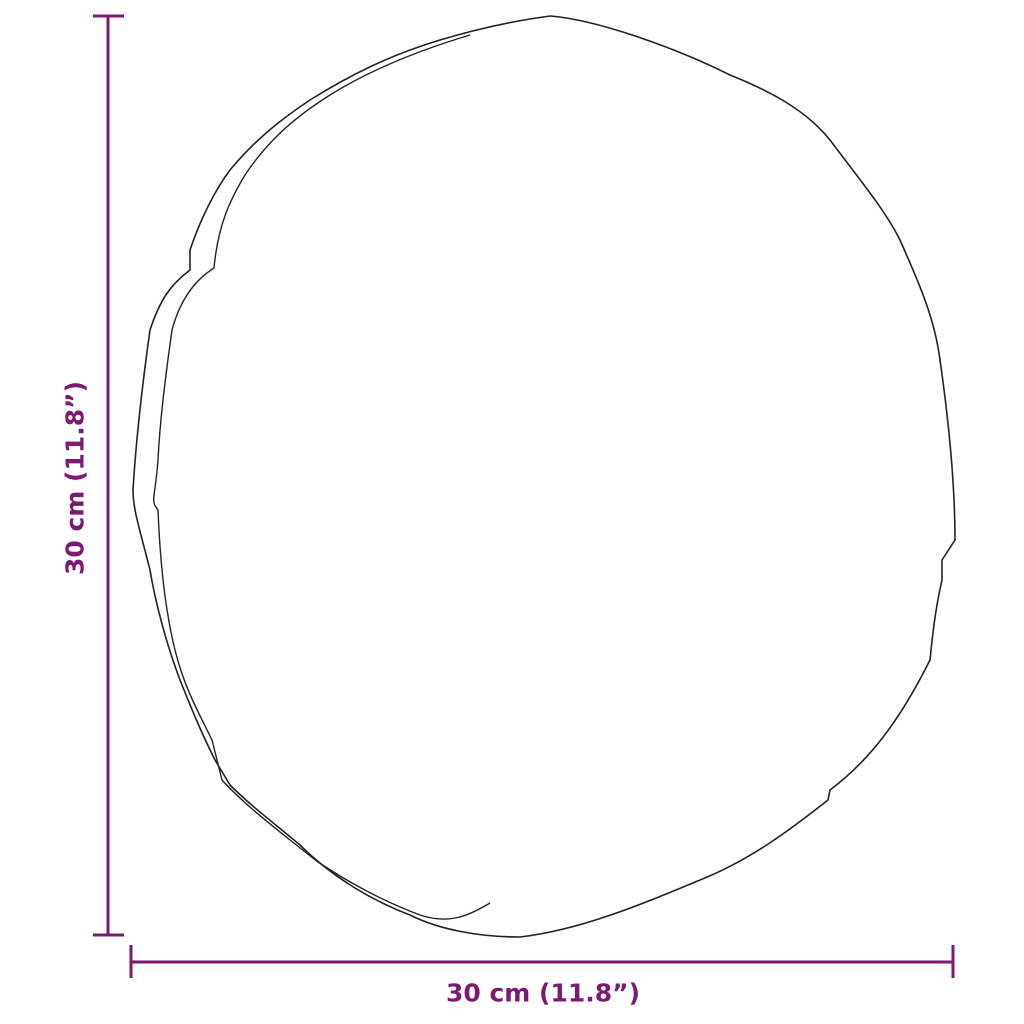 Image resolution: width=1024 pixels, height=1024 pixels. What do you see at coordinates (542, 961) in the screenshot?
I see `width-dimension-line` at bounding box center [542, 961].